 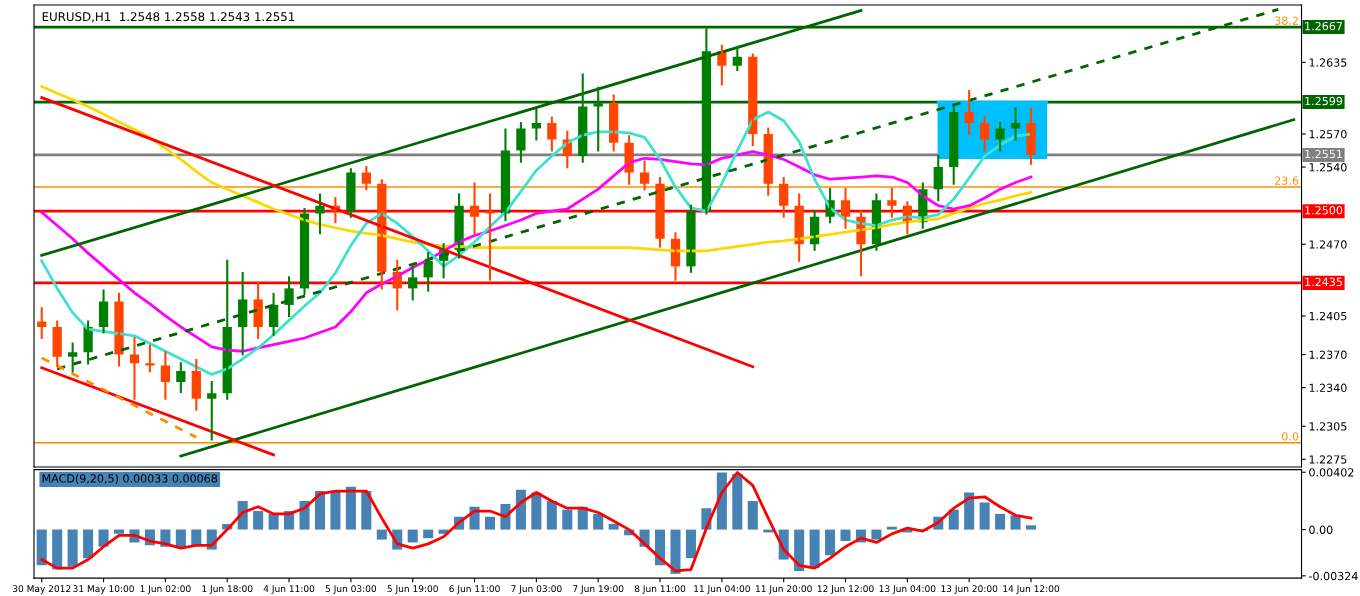 I want to click on x-tick-label: 11 Jun 20:00, so click(x=784, y=589).